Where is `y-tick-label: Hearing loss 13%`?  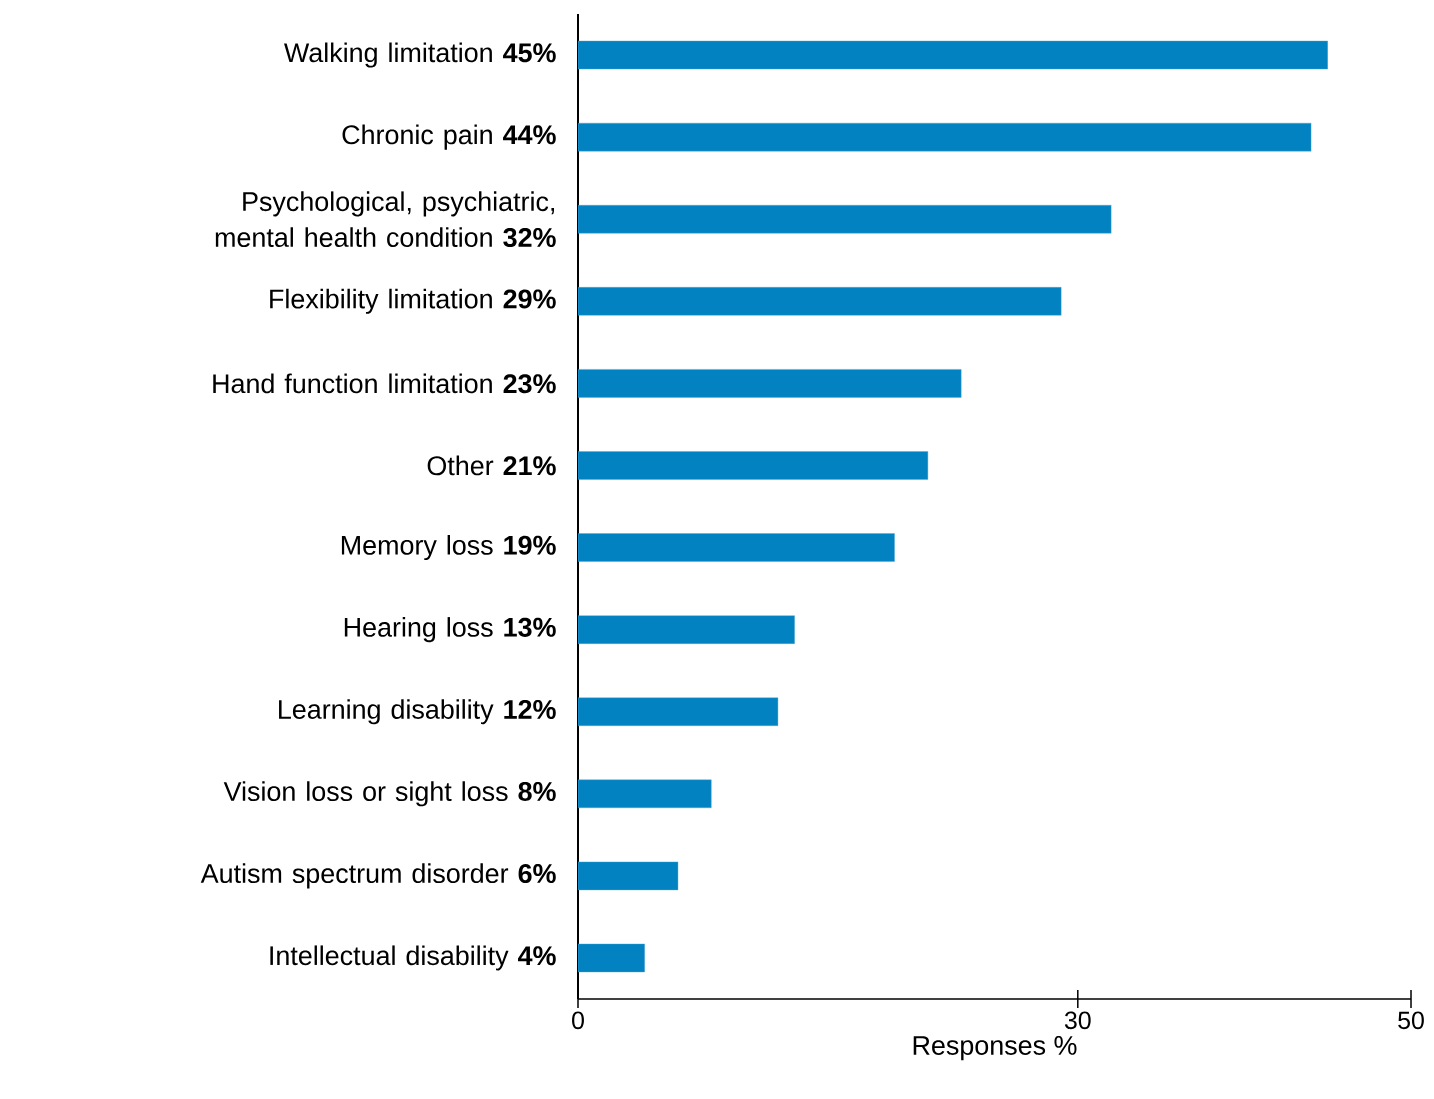
y-tick-label: Hearing loss 13% is located at coordinates (450, 630).